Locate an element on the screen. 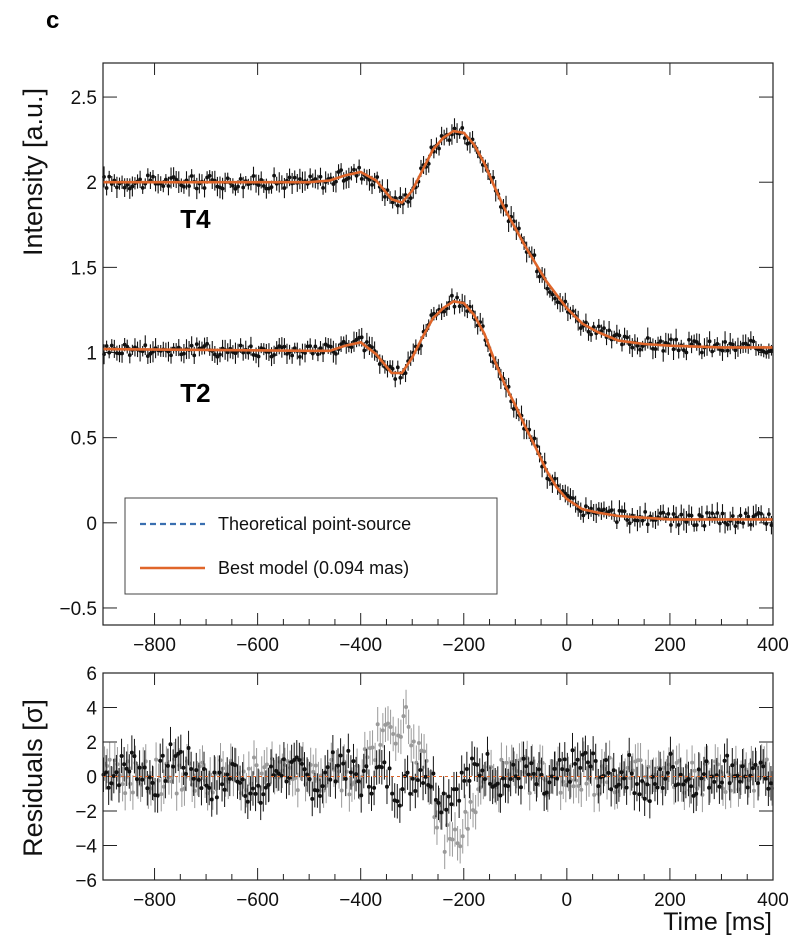  t2-curve-label: T2 is located at coordinates (195, 393).